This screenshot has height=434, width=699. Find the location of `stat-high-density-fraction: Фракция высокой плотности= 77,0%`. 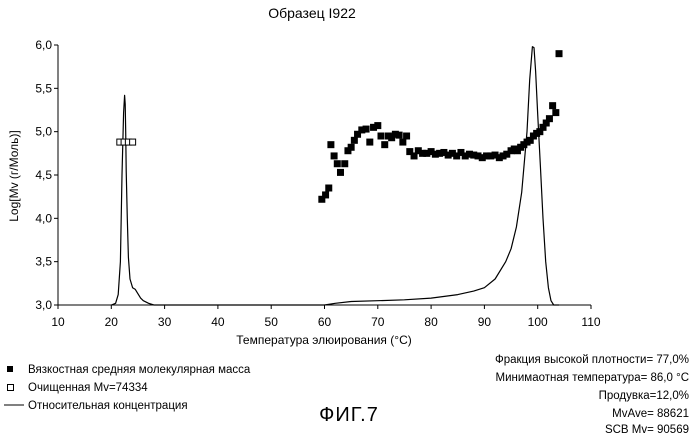

stat-high-density-fraction: Фракция высокой плотности= 77,0% is located at coordinates (592, 360).